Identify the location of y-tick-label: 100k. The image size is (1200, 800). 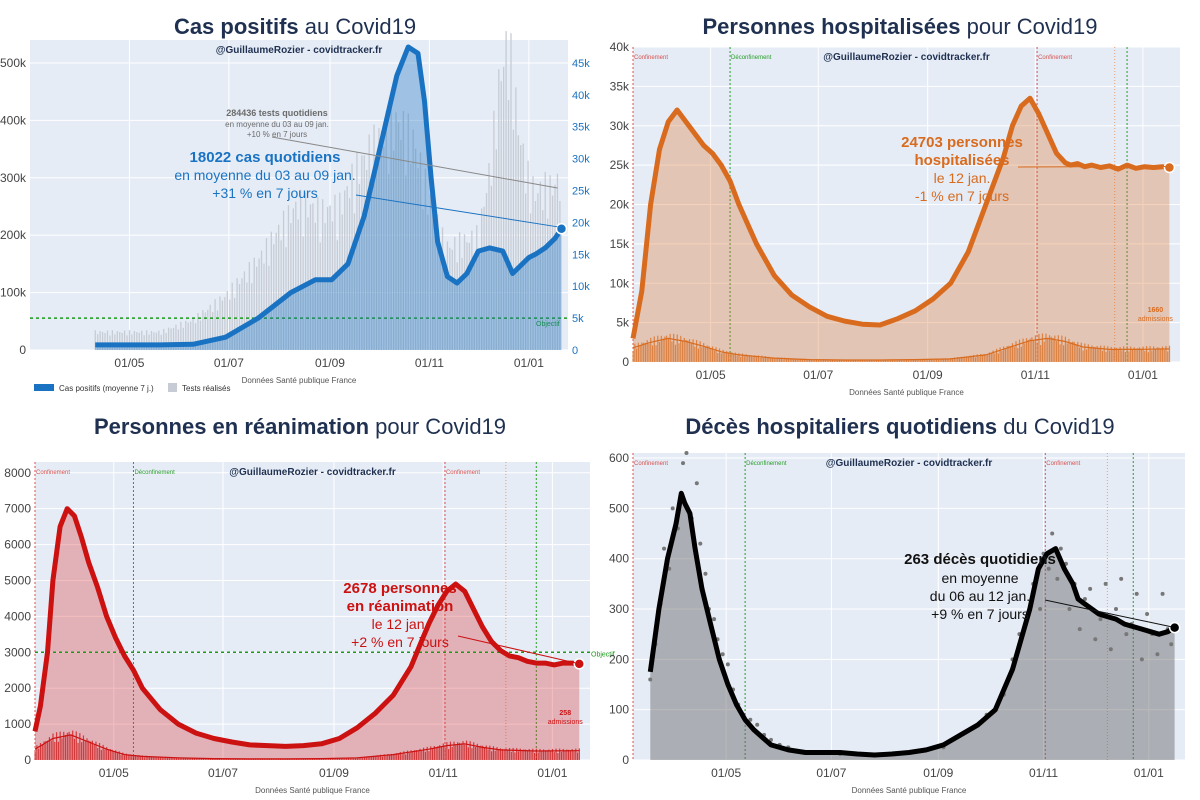
(13, 293).